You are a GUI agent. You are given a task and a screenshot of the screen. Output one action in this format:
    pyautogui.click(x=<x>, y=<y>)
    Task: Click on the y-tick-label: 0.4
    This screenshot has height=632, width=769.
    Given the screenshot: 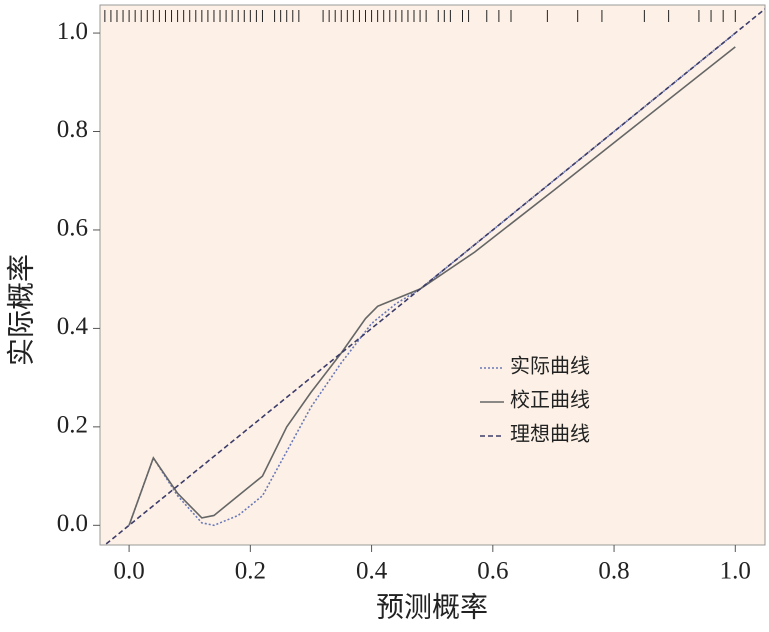 What is the action you would take?
    pyautogui.click(x=73, y=326)
    